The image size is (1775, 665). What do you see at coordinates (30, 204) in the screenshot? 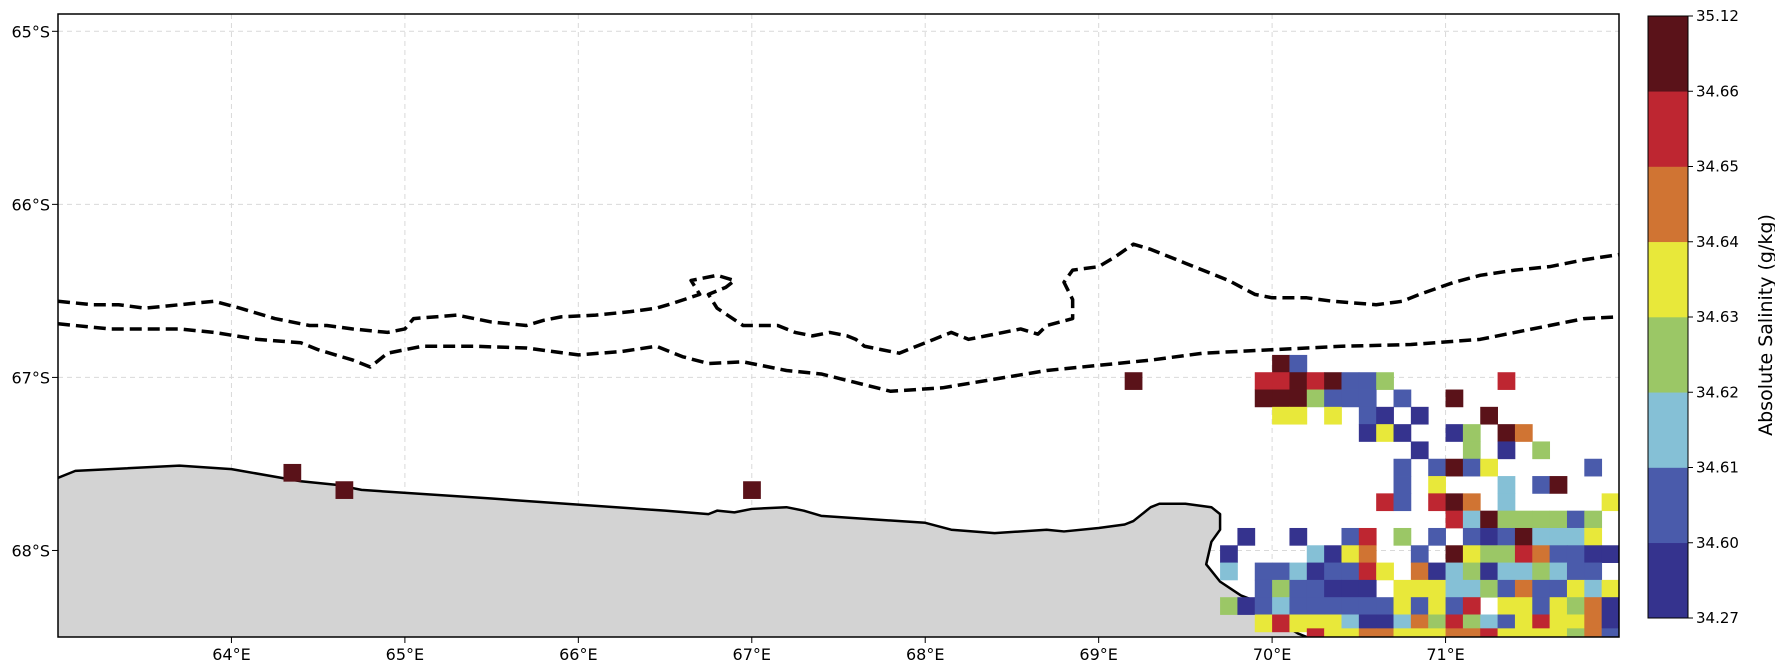
I see `y-tick-label: 66°S` at bounding box center [30, 204].